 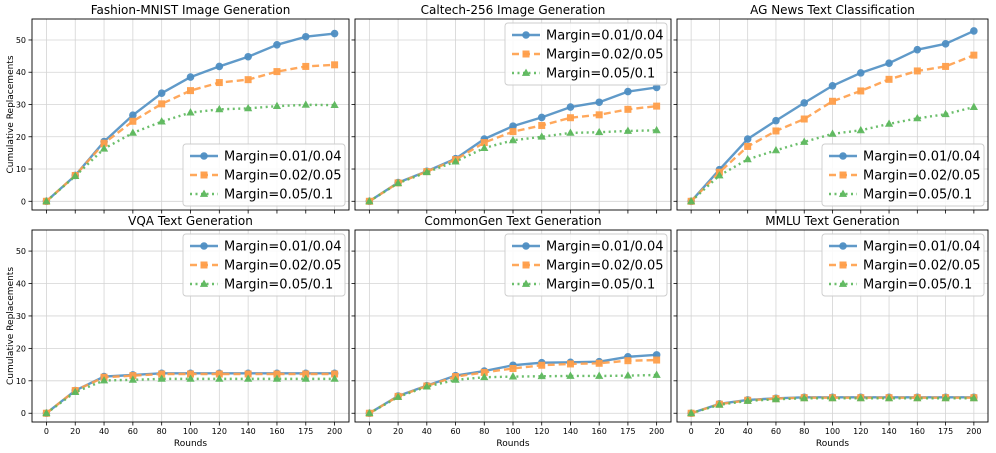 What do you see at coordinates (283, 157) in the screenshot?
I see `legend-label: Margin=0.01/0.04` at bounding box center [283, 157].